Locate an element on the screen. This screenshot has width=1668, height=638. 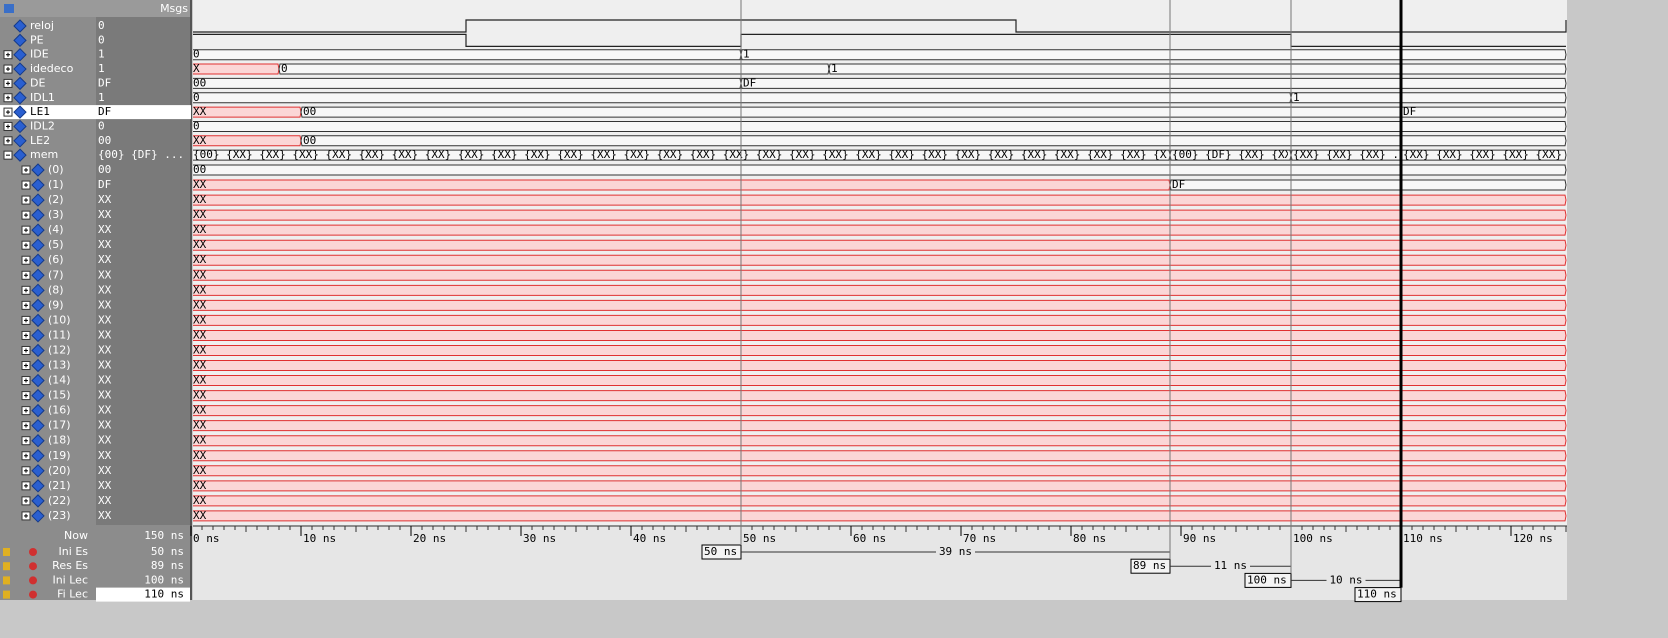
signal-name: reloj is located at coordinates (42, 25).